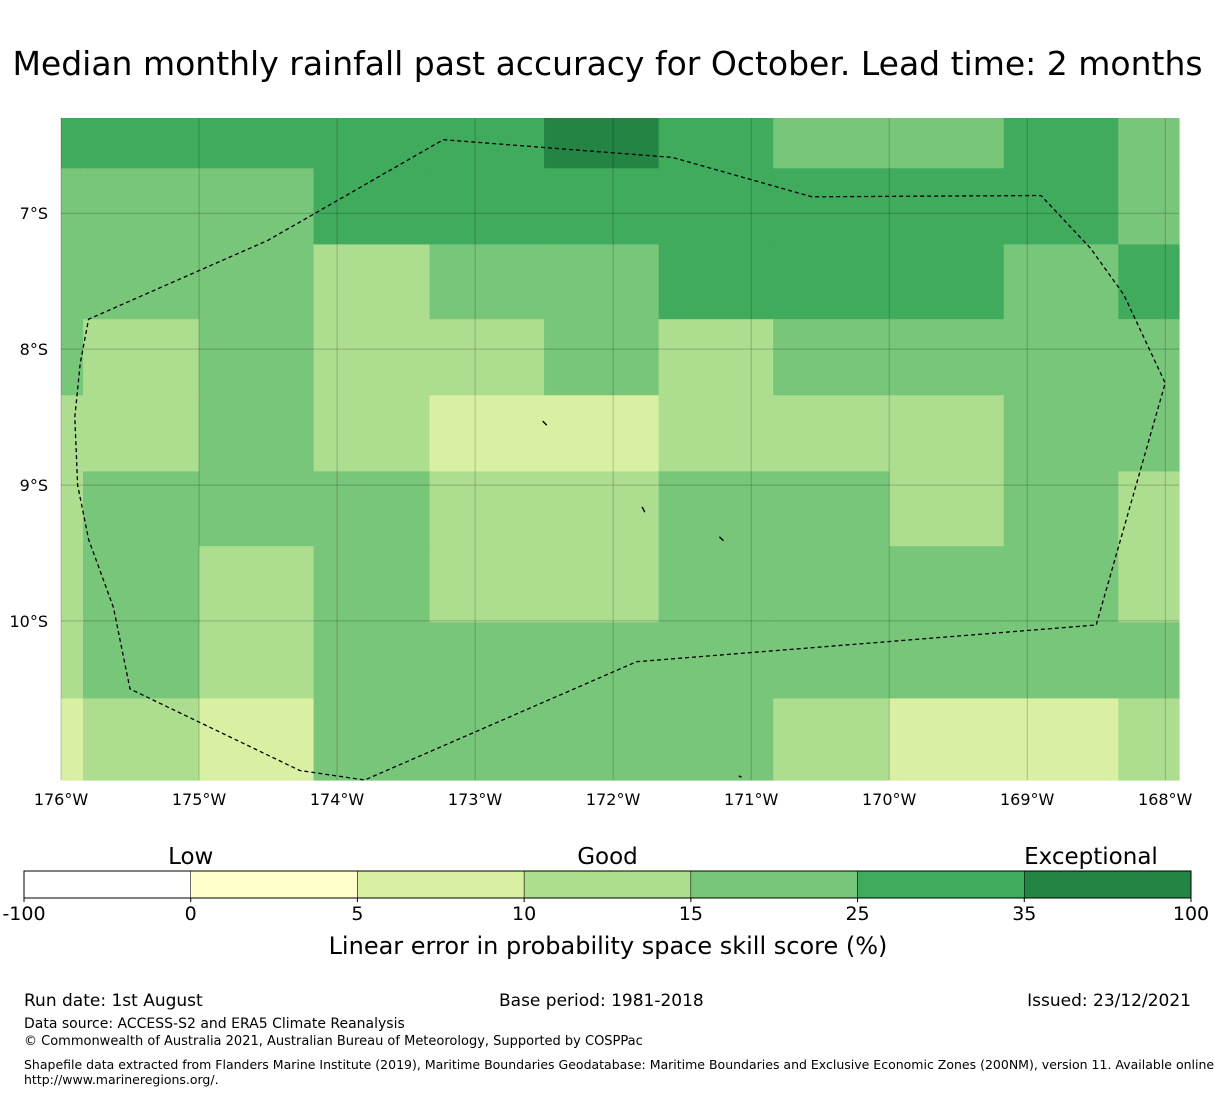  I want to click on longitude-tick-label: 175°W, so click(199, 799).